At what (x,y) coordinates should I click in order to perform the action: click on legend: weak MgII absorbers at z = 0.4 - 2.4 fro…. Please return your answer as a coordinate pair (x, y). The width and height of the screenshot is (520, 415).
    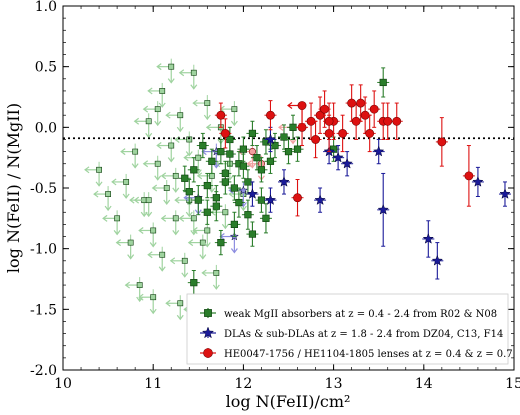
    Looking at the image, I should click on (349, 329).